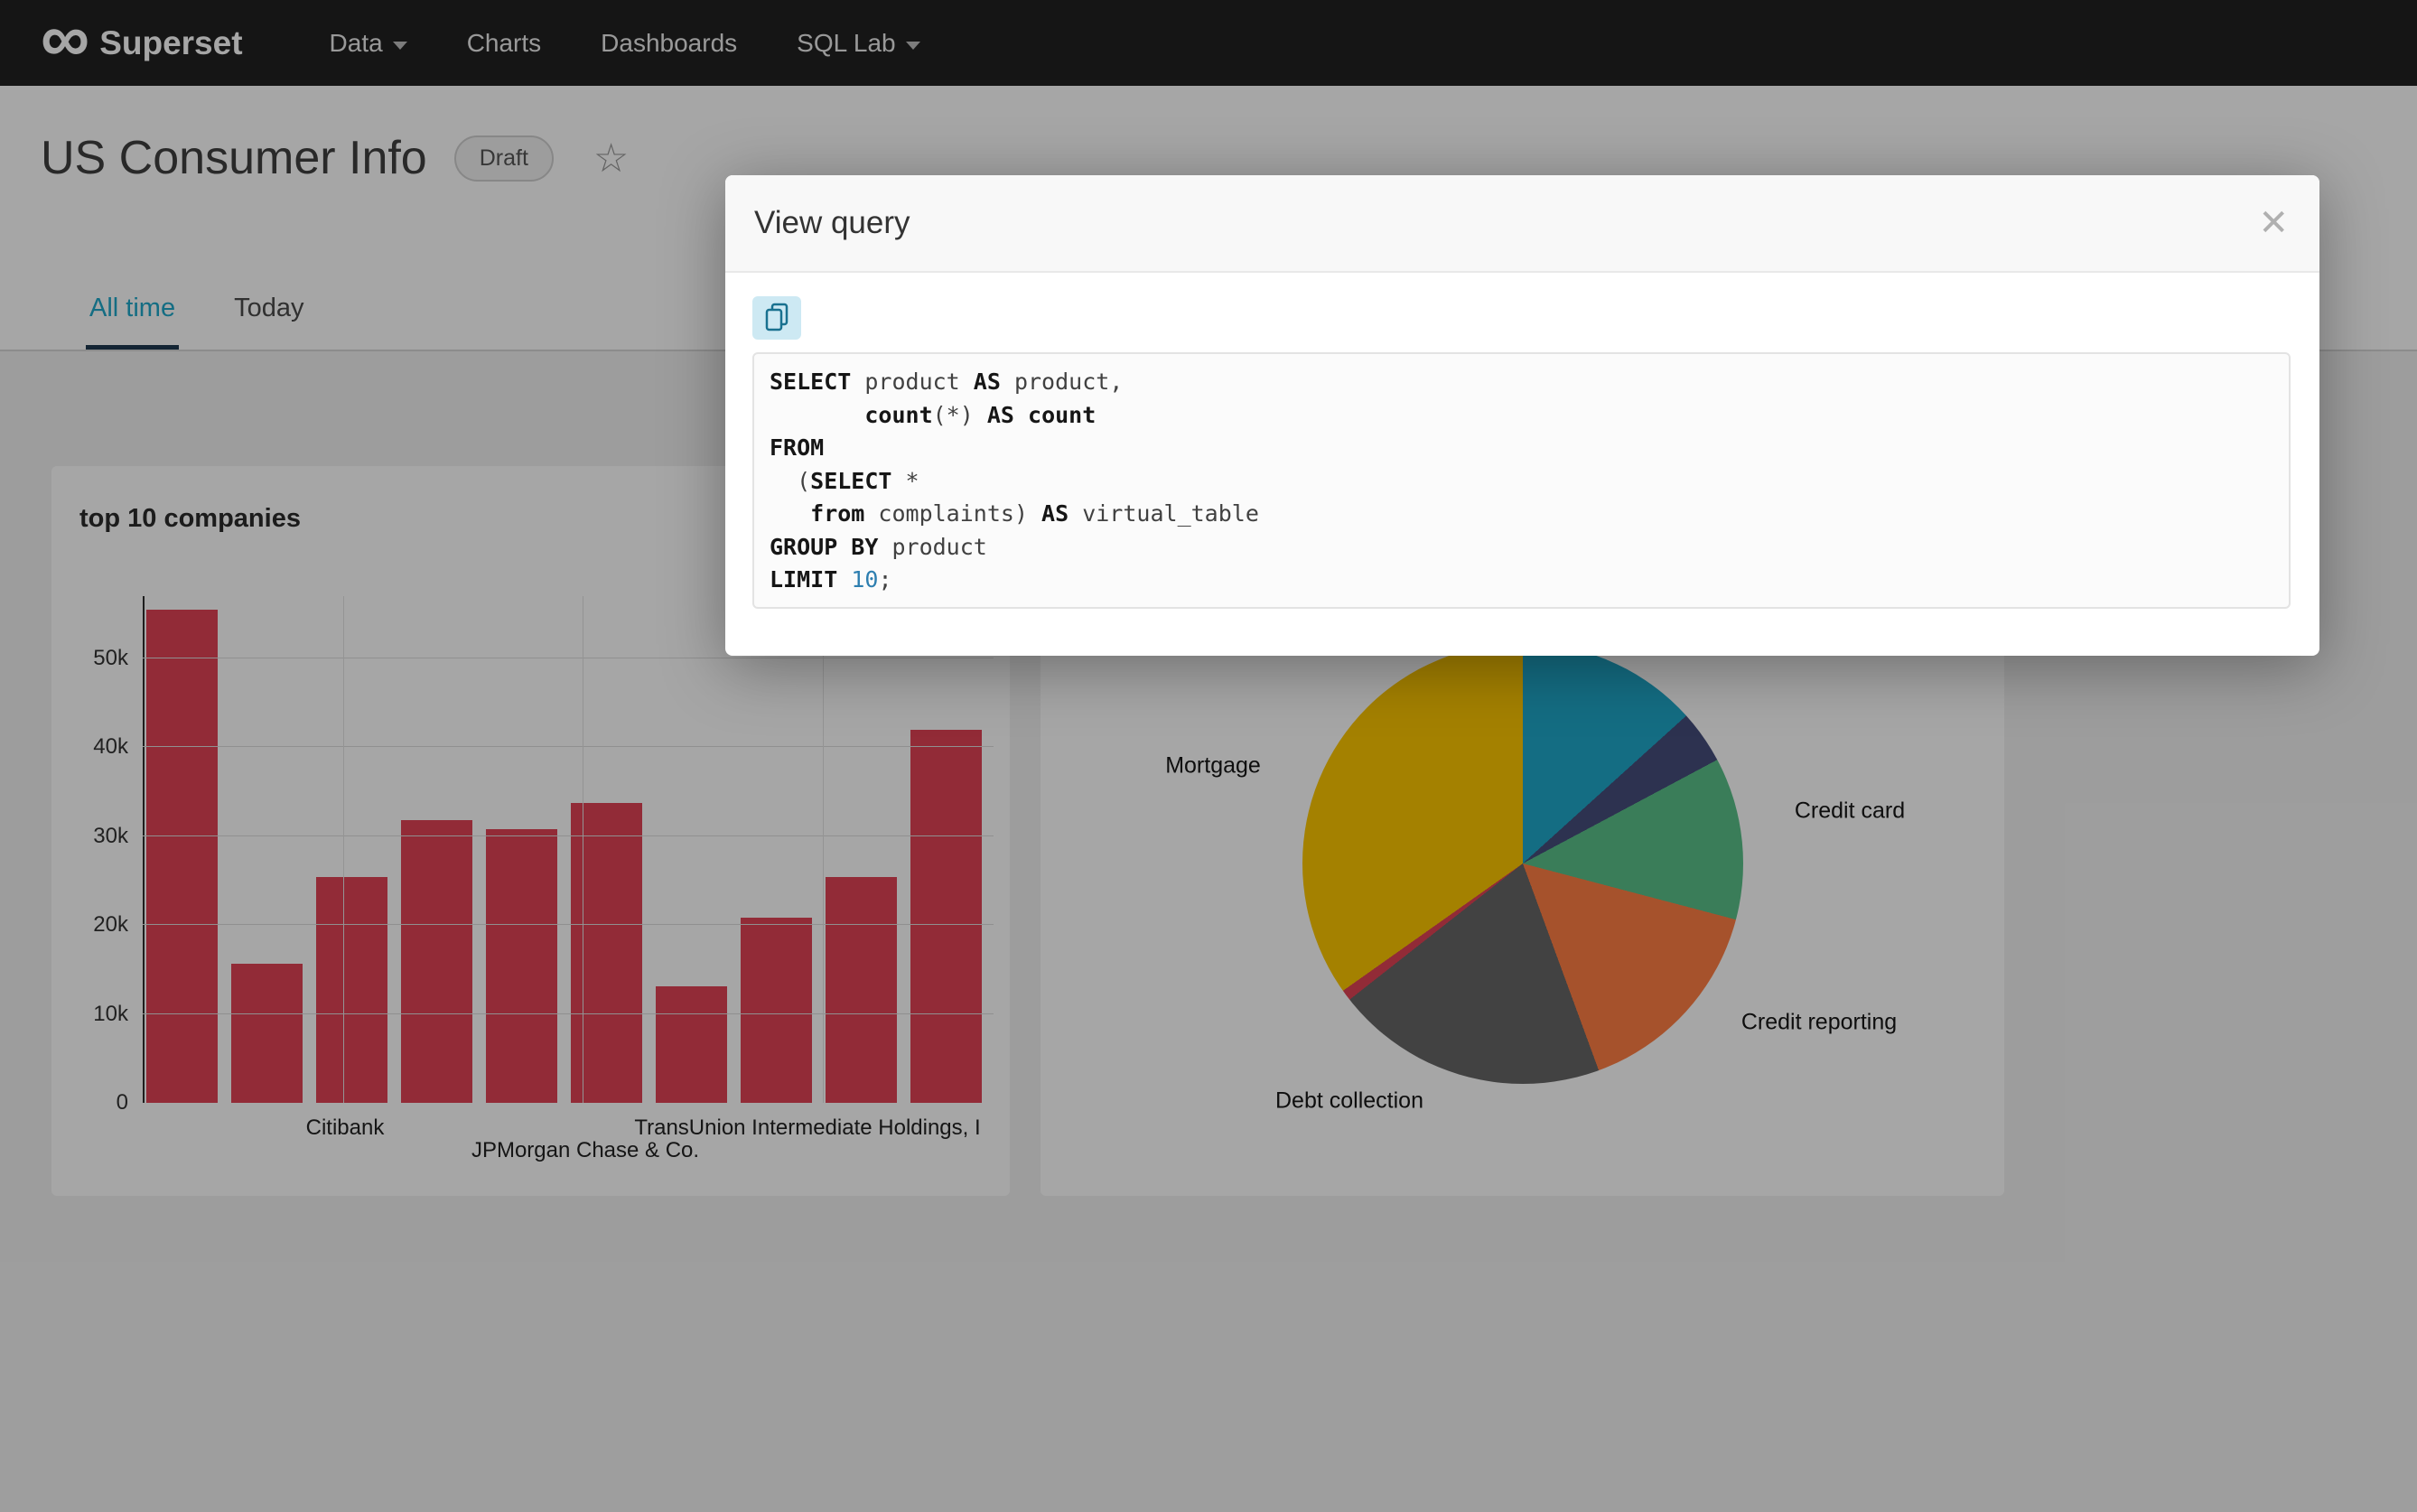  Describe the element at coordinates (111, 747) in the screenshot. I see `y-axis-tick: 40k` at that location.